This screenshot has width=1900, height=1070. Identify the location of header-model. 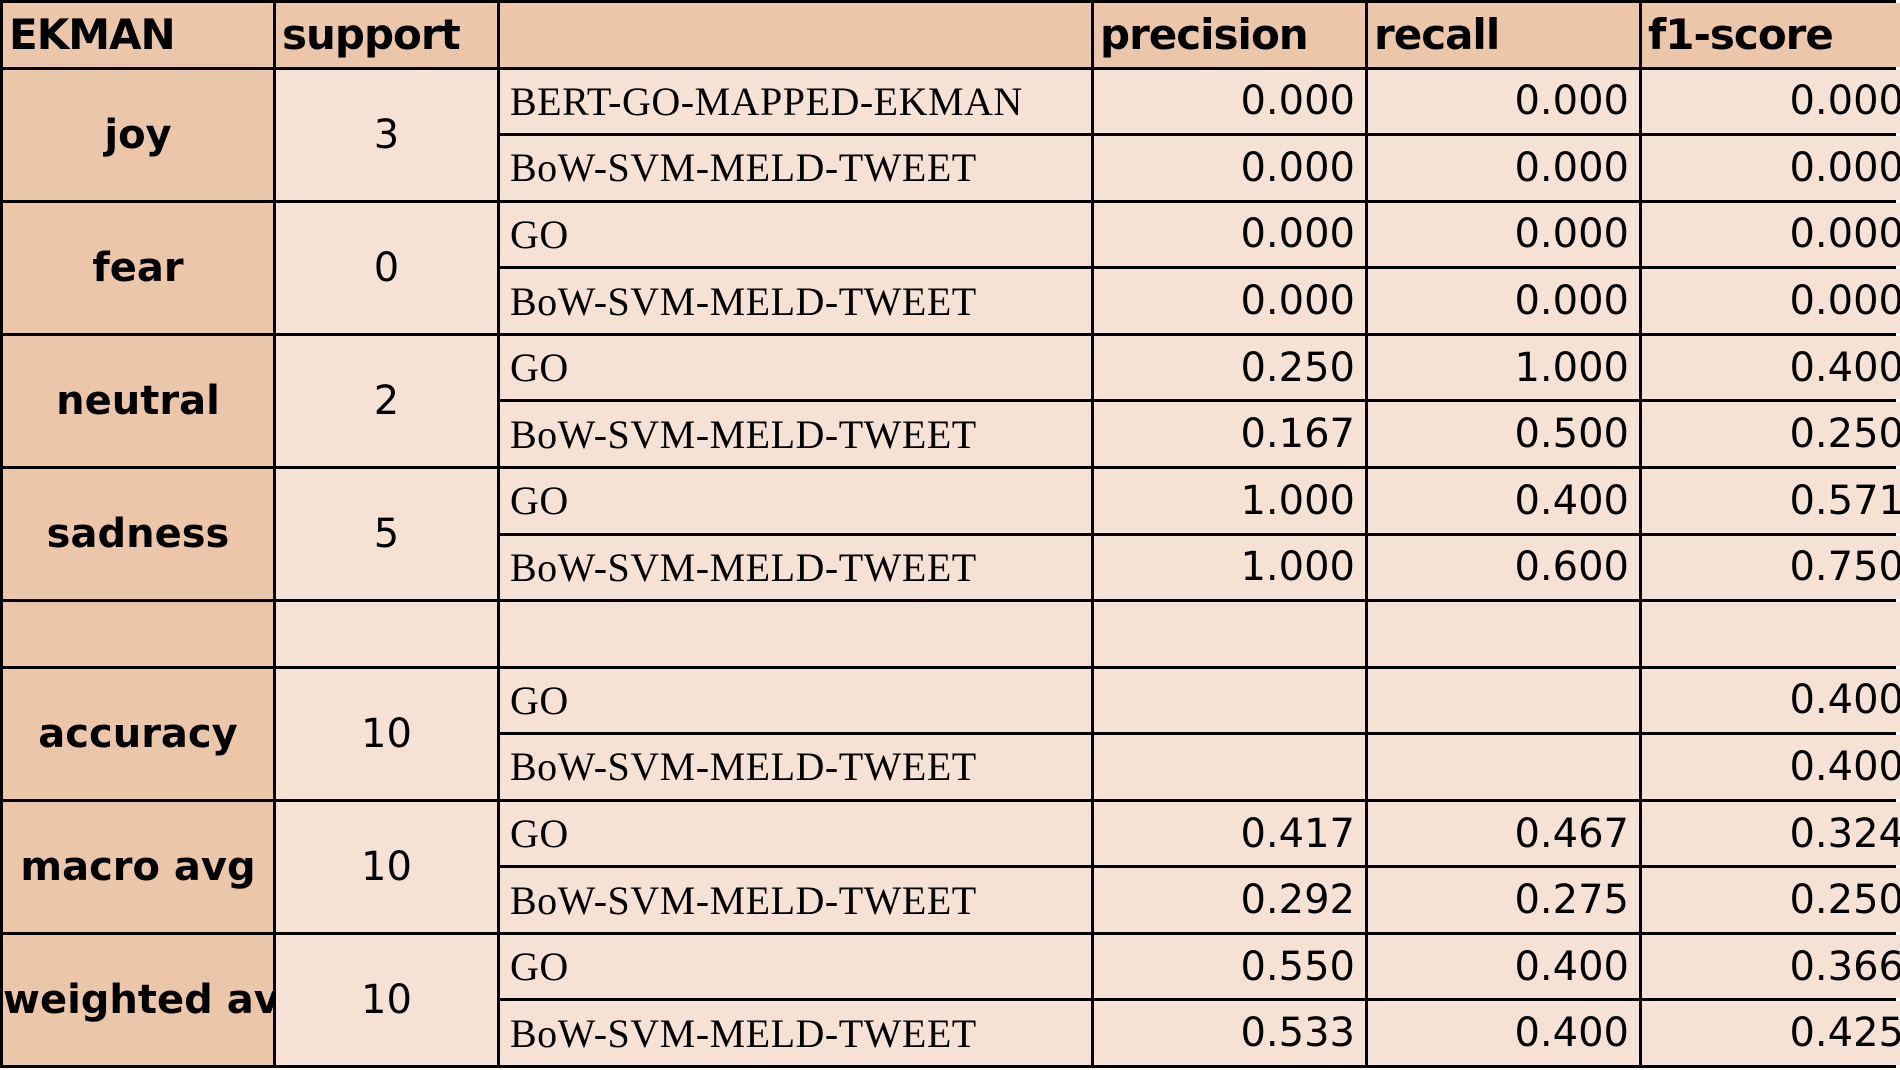
(795, 35).